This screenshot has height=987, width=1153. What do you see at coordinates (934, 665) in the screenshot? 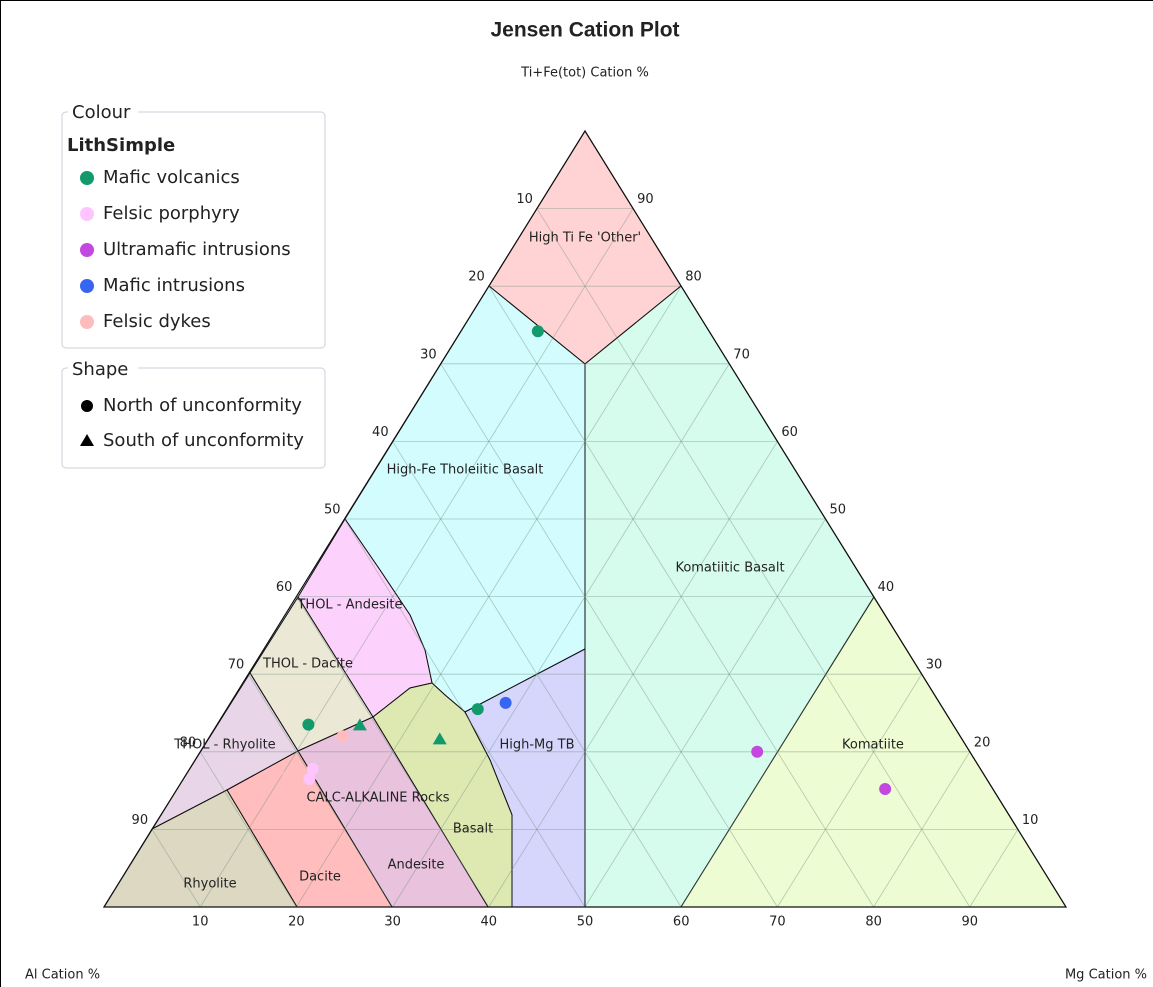
I see `right-tick-label: 30` at bounding box center [934, 665].